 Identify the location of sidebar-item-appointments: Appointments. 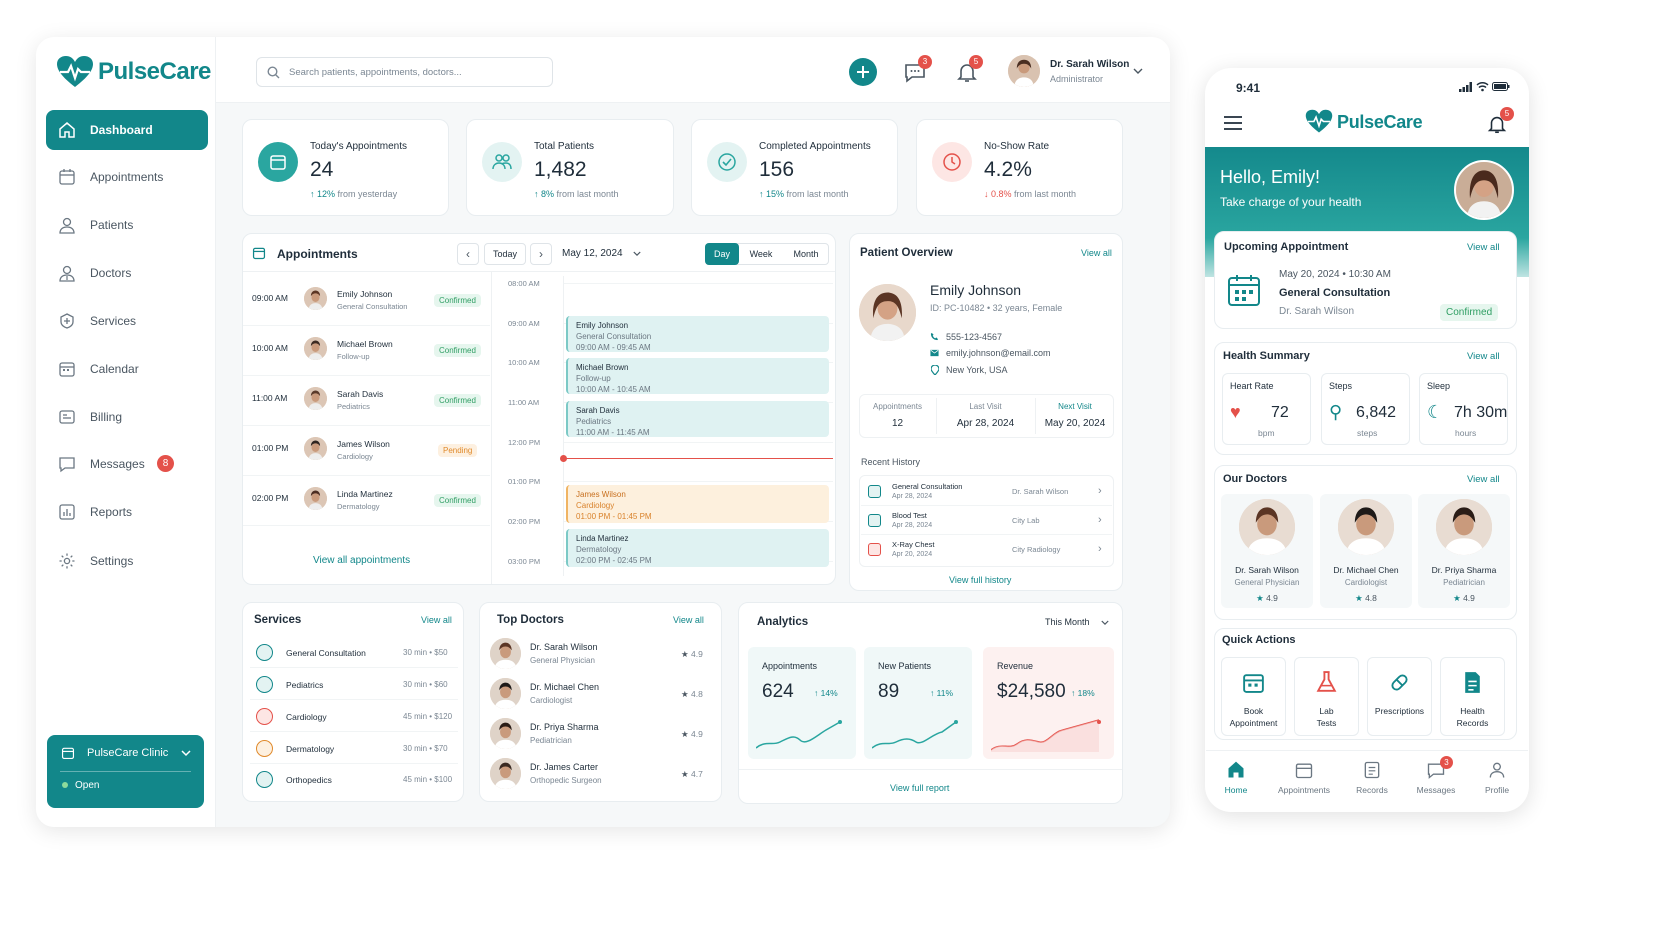
(132, 177).